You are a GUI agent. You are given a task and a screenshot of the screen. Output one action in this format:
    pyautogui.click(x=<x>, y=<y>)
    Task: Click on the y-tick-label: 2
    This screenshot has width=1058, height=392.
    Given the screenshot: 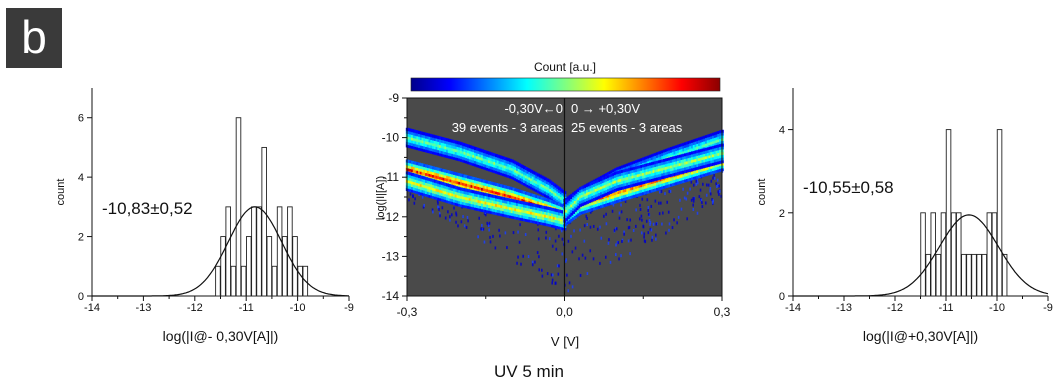 What is the action you would take?
    pyautogui.click(x=782, y=214)
    